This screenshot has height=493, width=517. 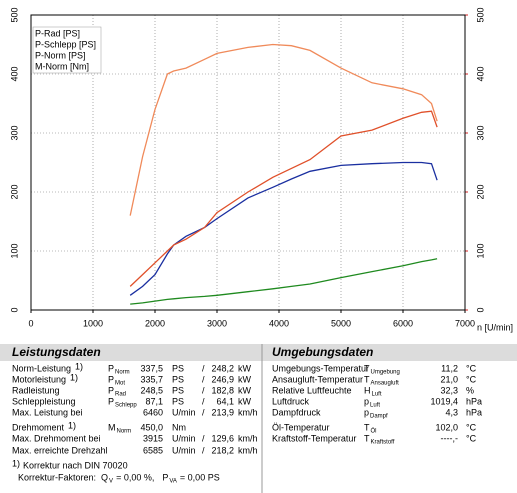 I want to click on legend-box, so click(x=67, y=50).